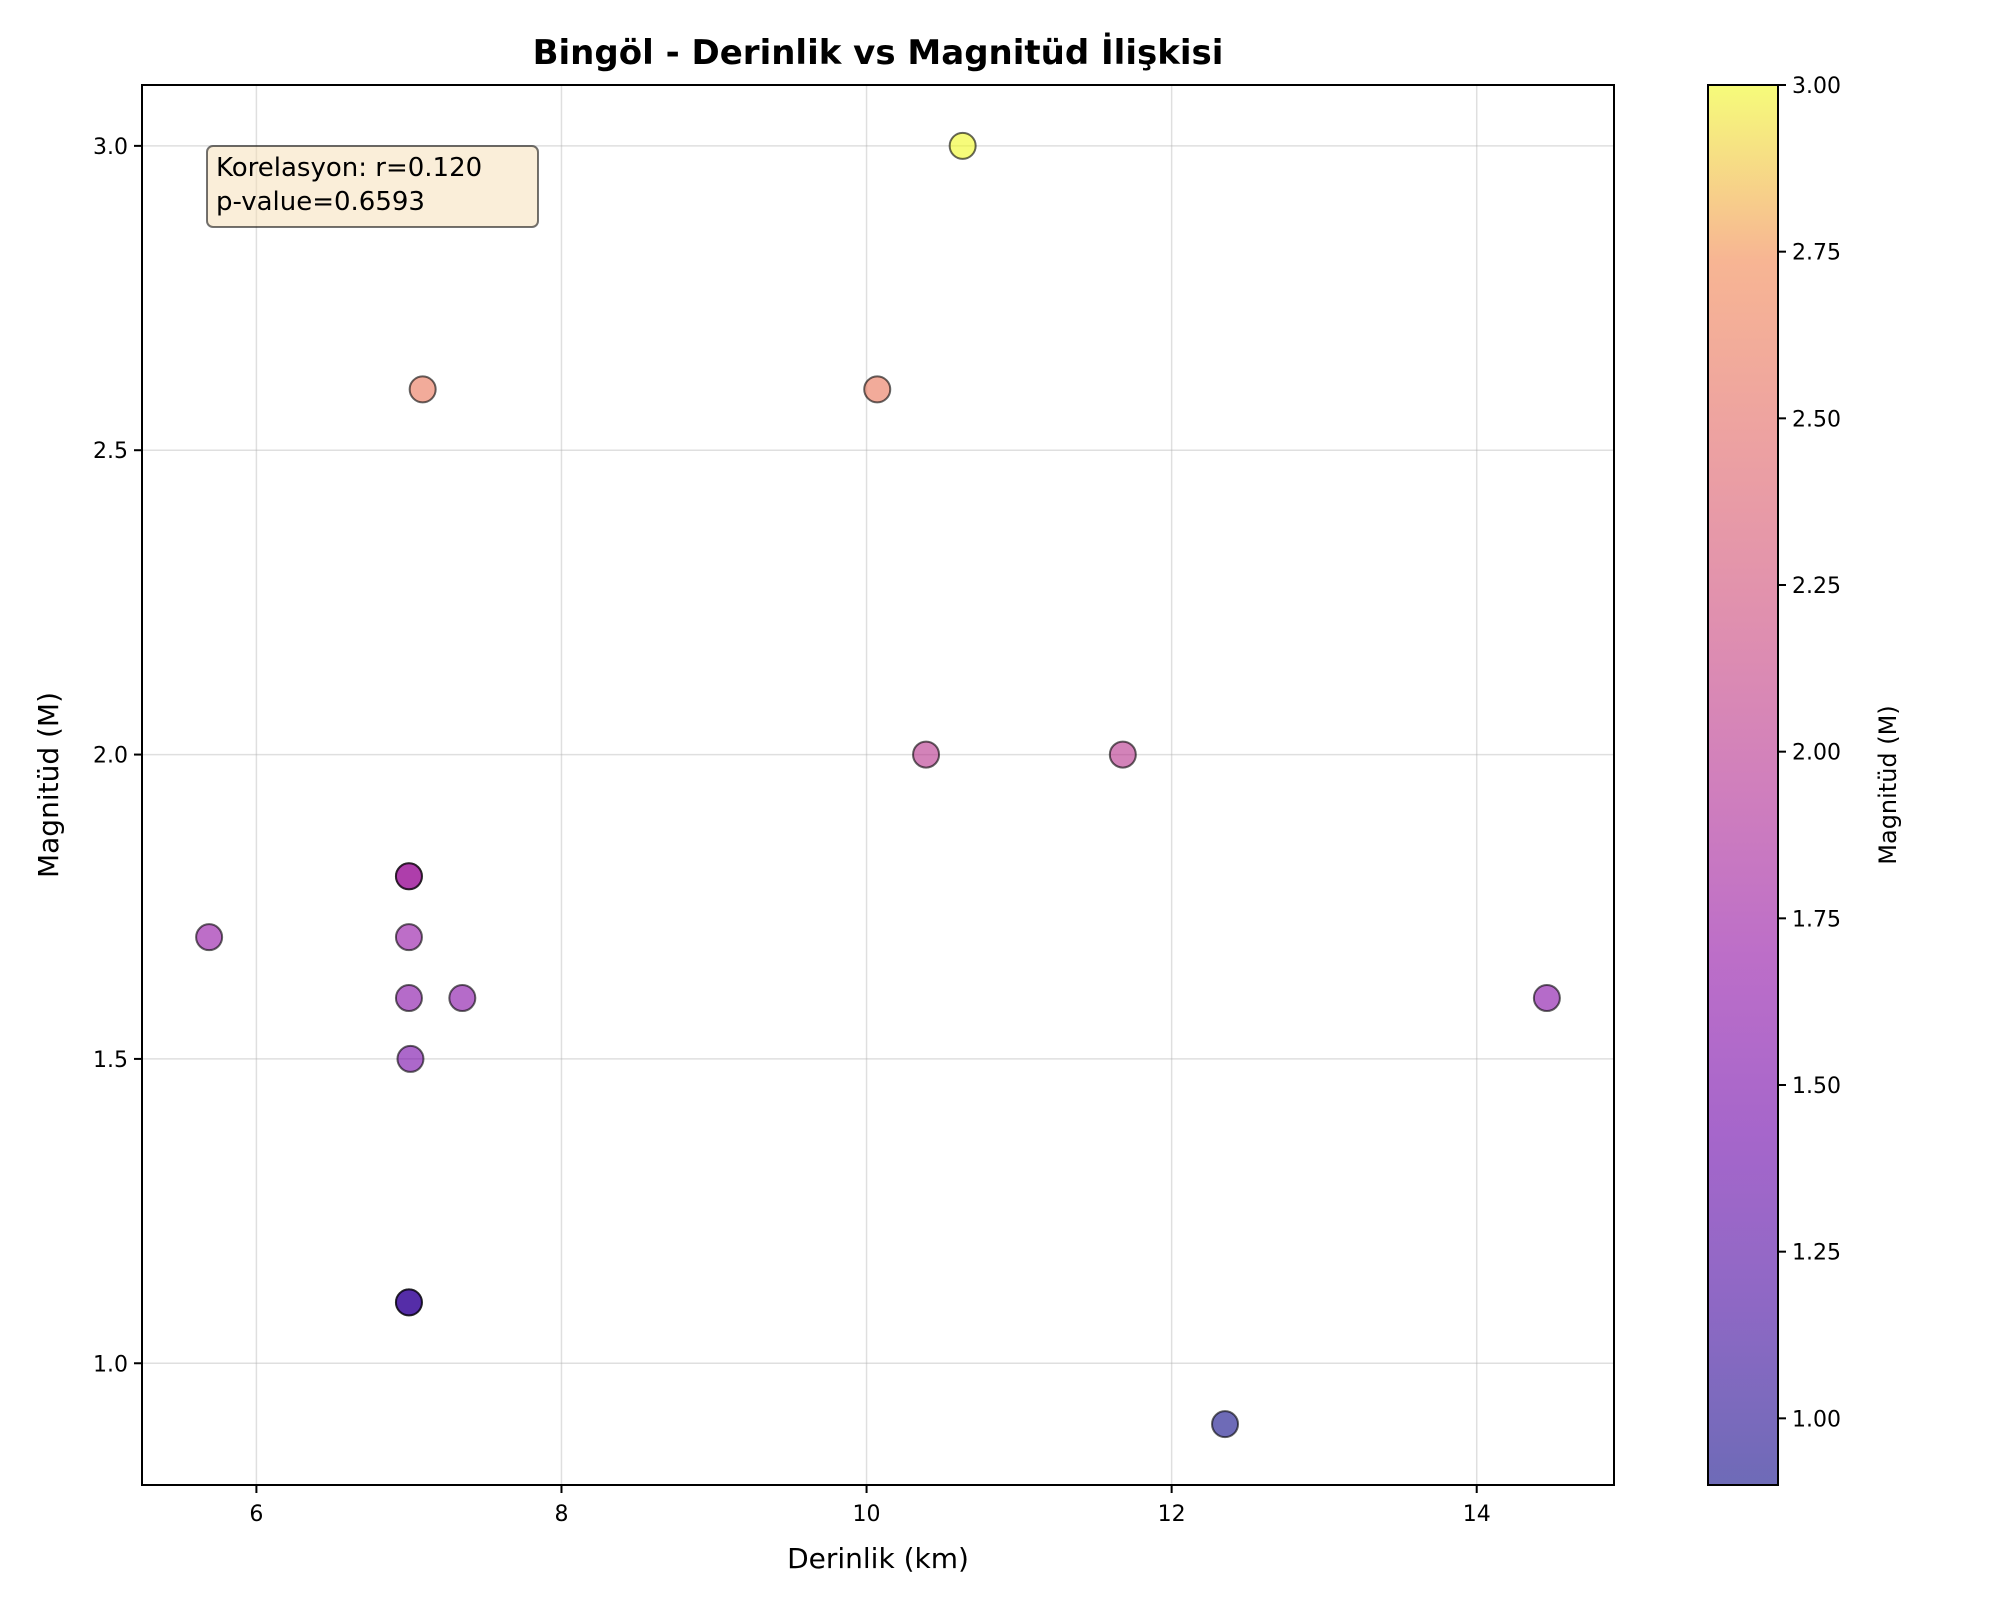  Describe the element at coordinates (320, 202) in the screenshot. I see `annotation-pvalue-text: p-value=0.6593` at that location.